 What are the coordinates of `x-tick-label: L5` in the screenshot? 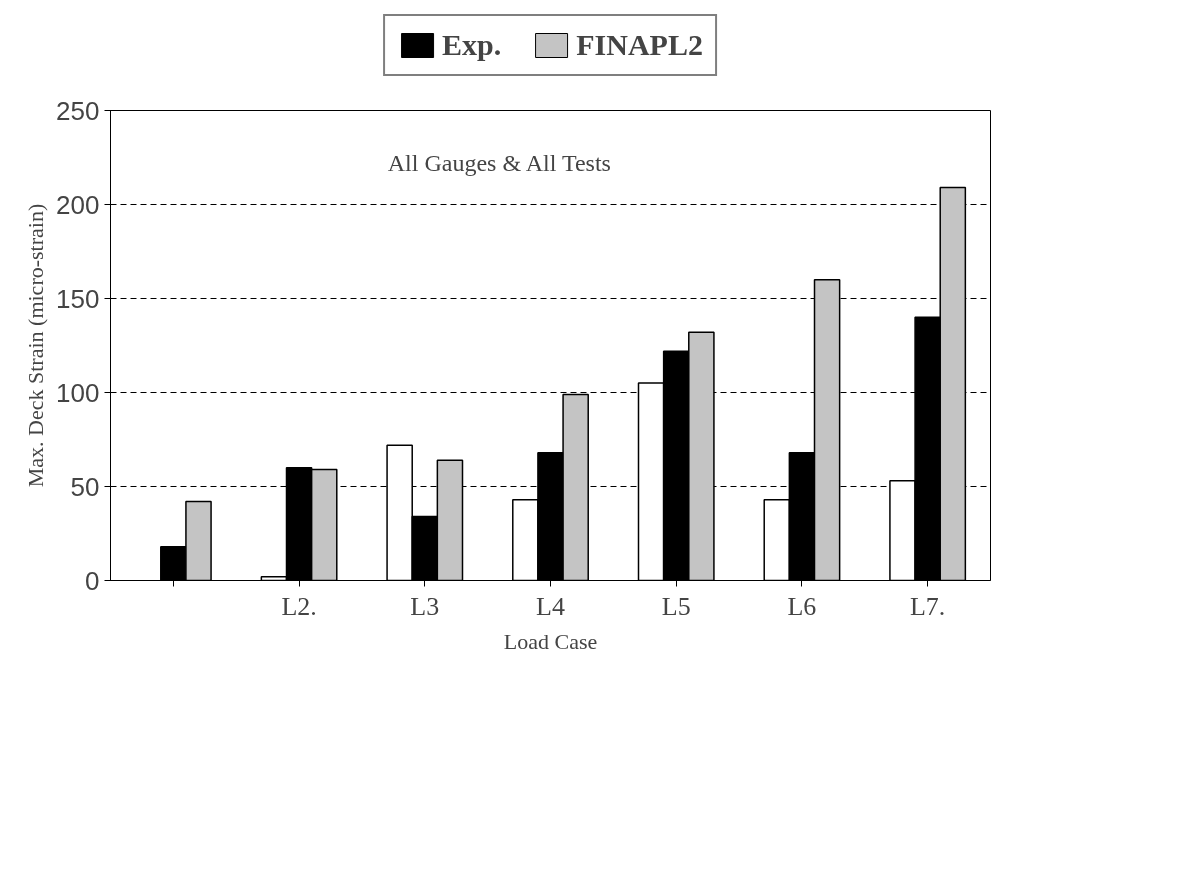 It's located at (676, 606).